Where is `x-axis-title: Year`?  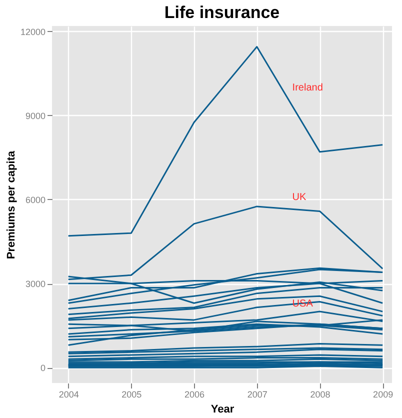
x-axis-title: Year is located at coordinates (222, 410).